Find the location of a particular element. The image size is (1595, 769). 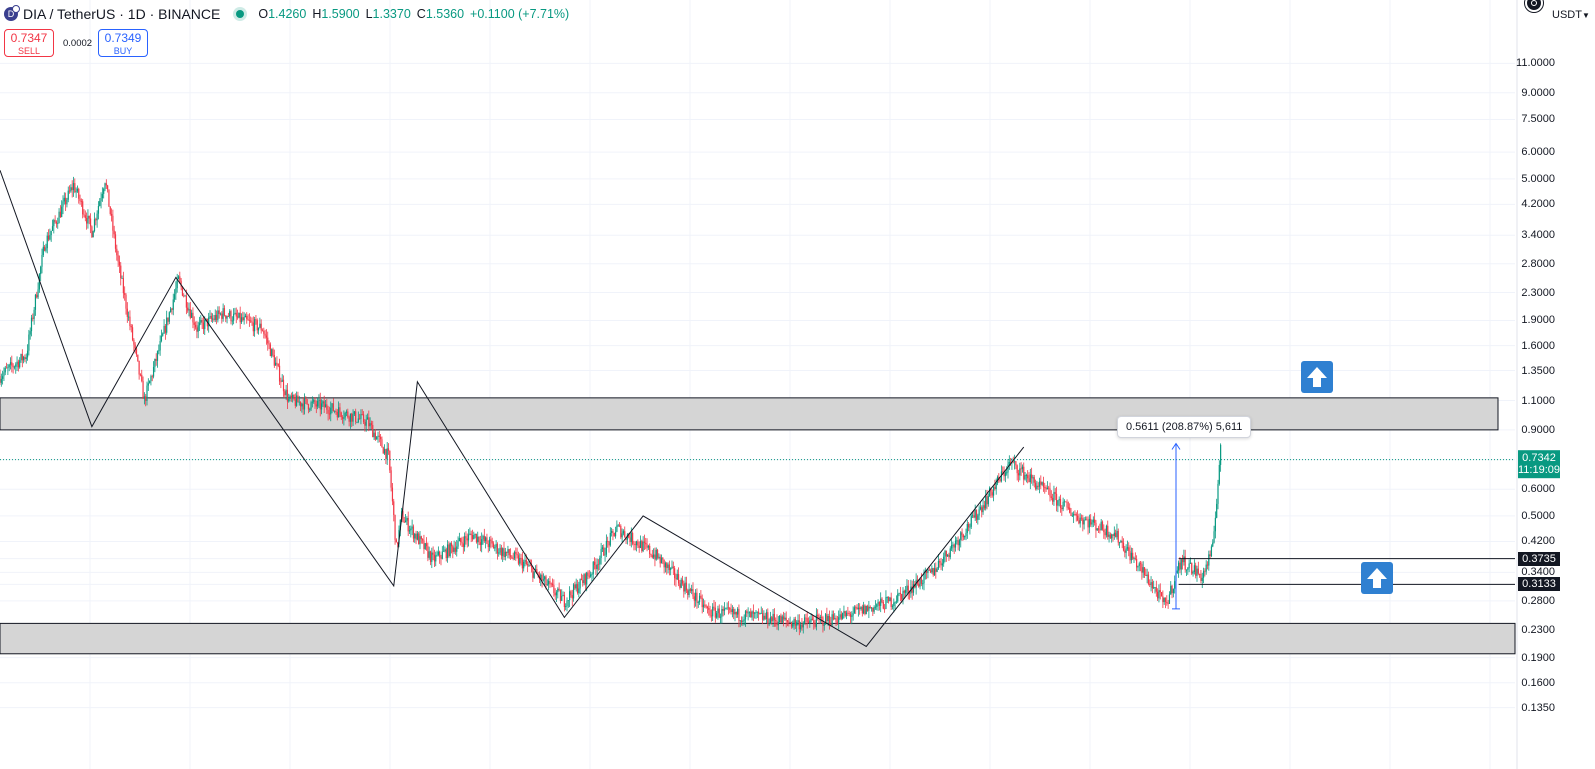

chart-settings-icon is located at coordinates (1534, 6).